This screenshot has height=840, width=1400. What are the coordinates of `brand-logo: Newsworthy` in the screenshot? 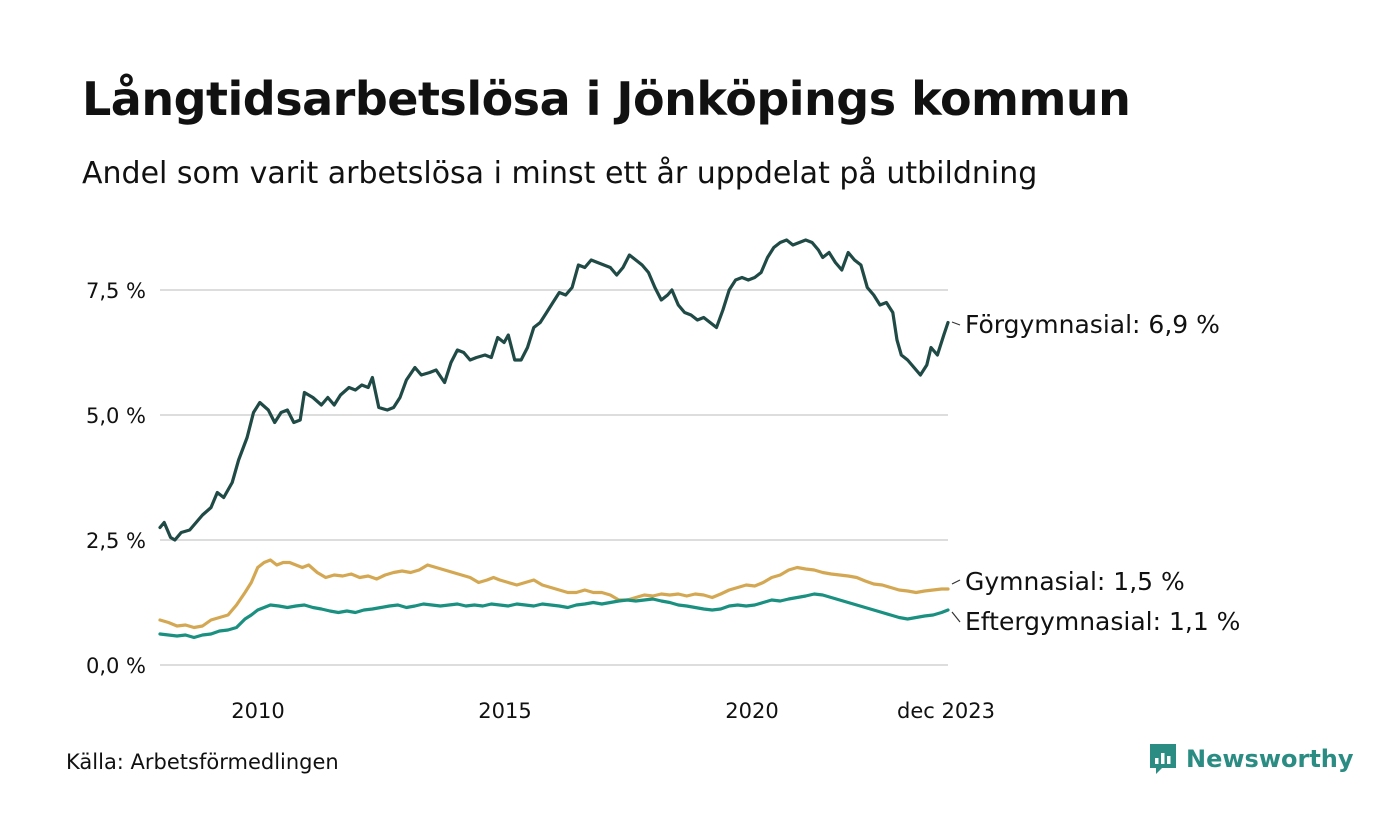 It's located at (1251, 759).